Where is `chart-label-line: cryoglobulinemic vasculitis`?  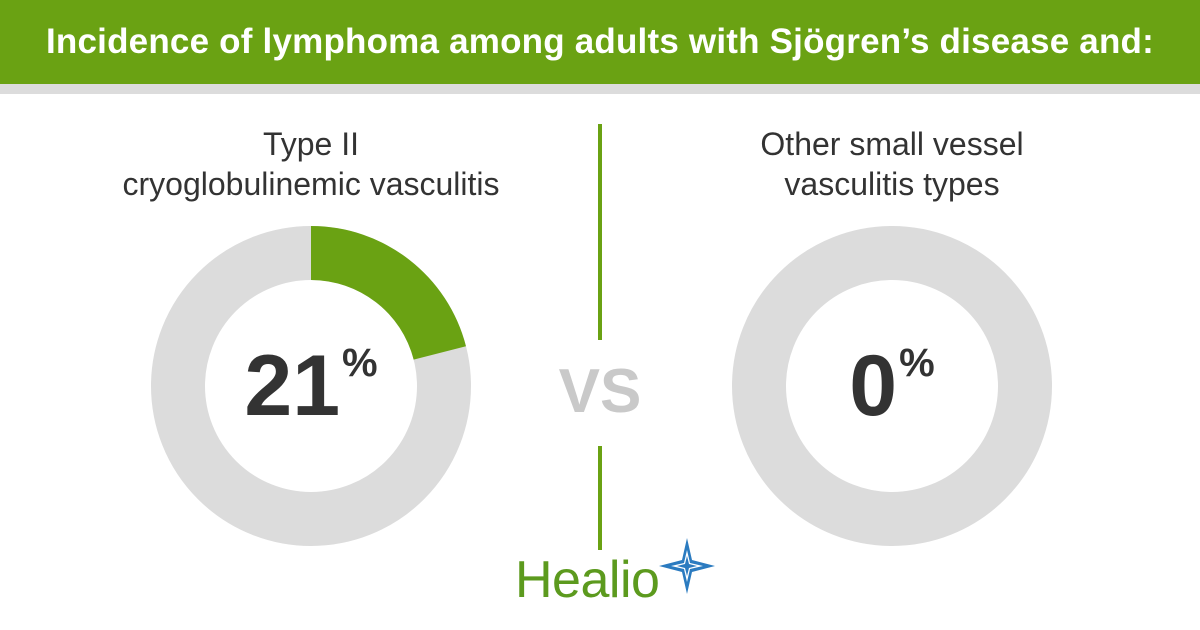
chart-label-line: cryoglobulinemic vasculitis is located at coordinates (311, 184).